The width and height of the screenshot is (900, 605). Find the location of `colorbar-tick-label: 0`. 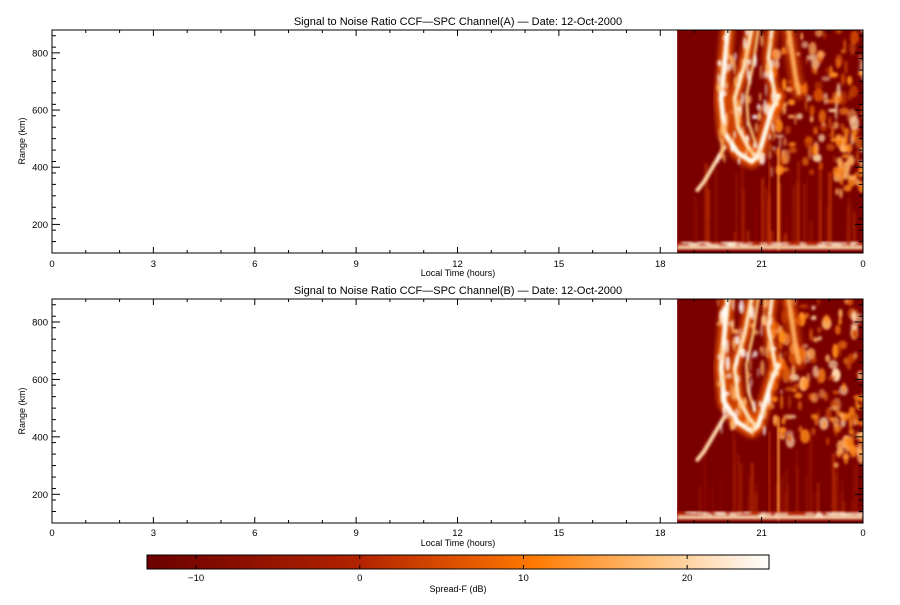

colorbar-tick-label: 0 is located at coordinates (359, 578).